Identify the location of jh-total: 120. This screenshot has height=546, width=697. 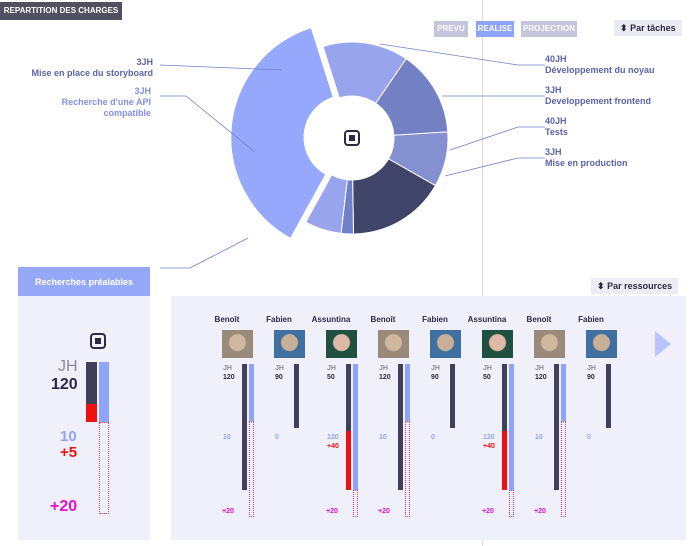
(64, 384).